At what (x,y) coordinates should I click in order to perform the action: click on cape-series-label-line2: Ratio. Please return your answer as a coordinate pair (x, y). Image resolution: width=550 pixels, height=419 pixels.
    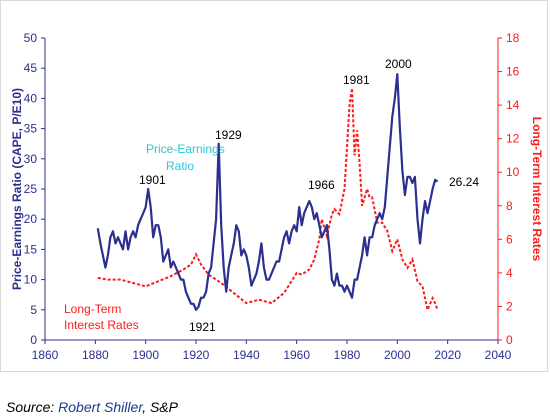
    Looking at the image, I should click on (180, 166).